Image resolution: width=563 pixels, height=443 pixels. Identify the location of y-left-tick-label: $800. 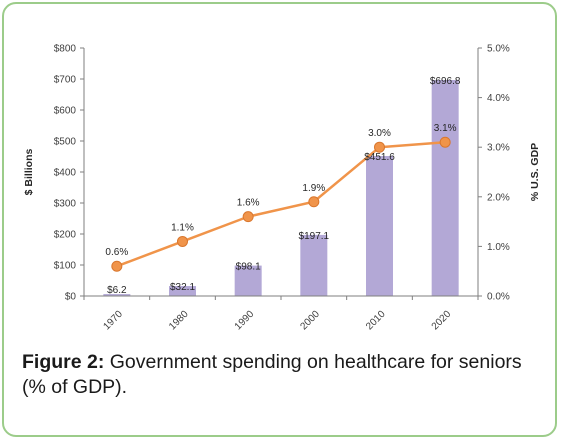
(65, 49).